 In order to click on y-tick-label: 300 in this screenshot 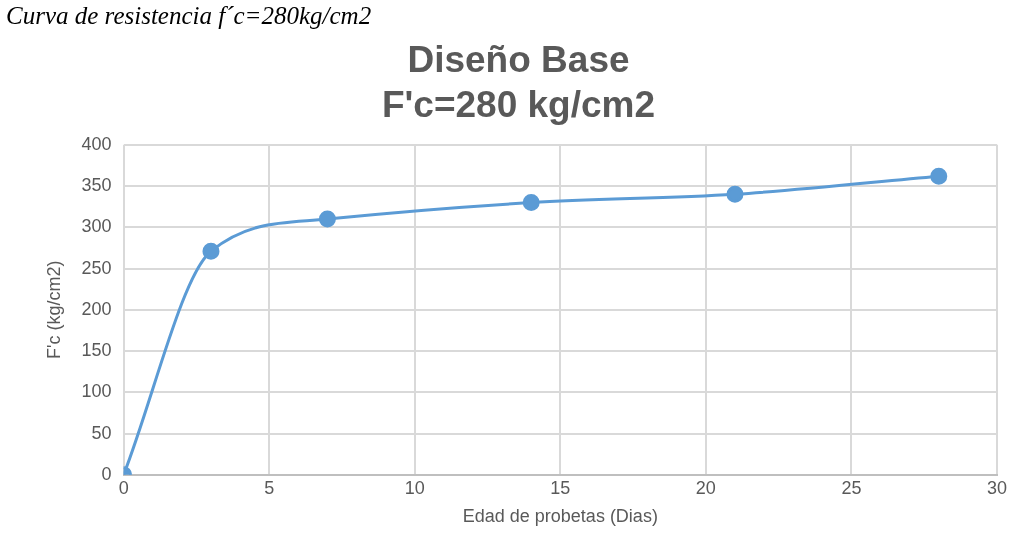, I will do `click(96, 226)`.